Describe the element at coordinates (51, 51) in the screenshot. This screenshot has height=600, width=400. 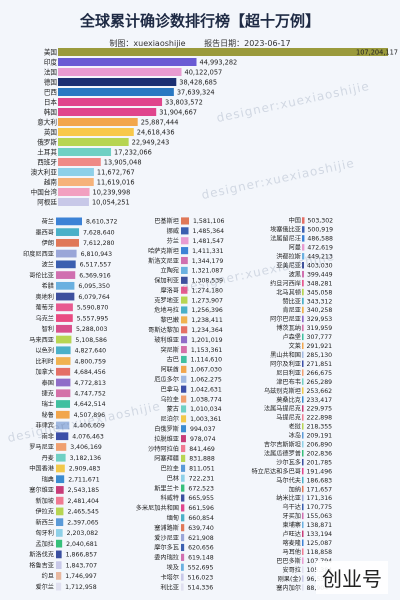
I see `category-label: 美国` at that location.